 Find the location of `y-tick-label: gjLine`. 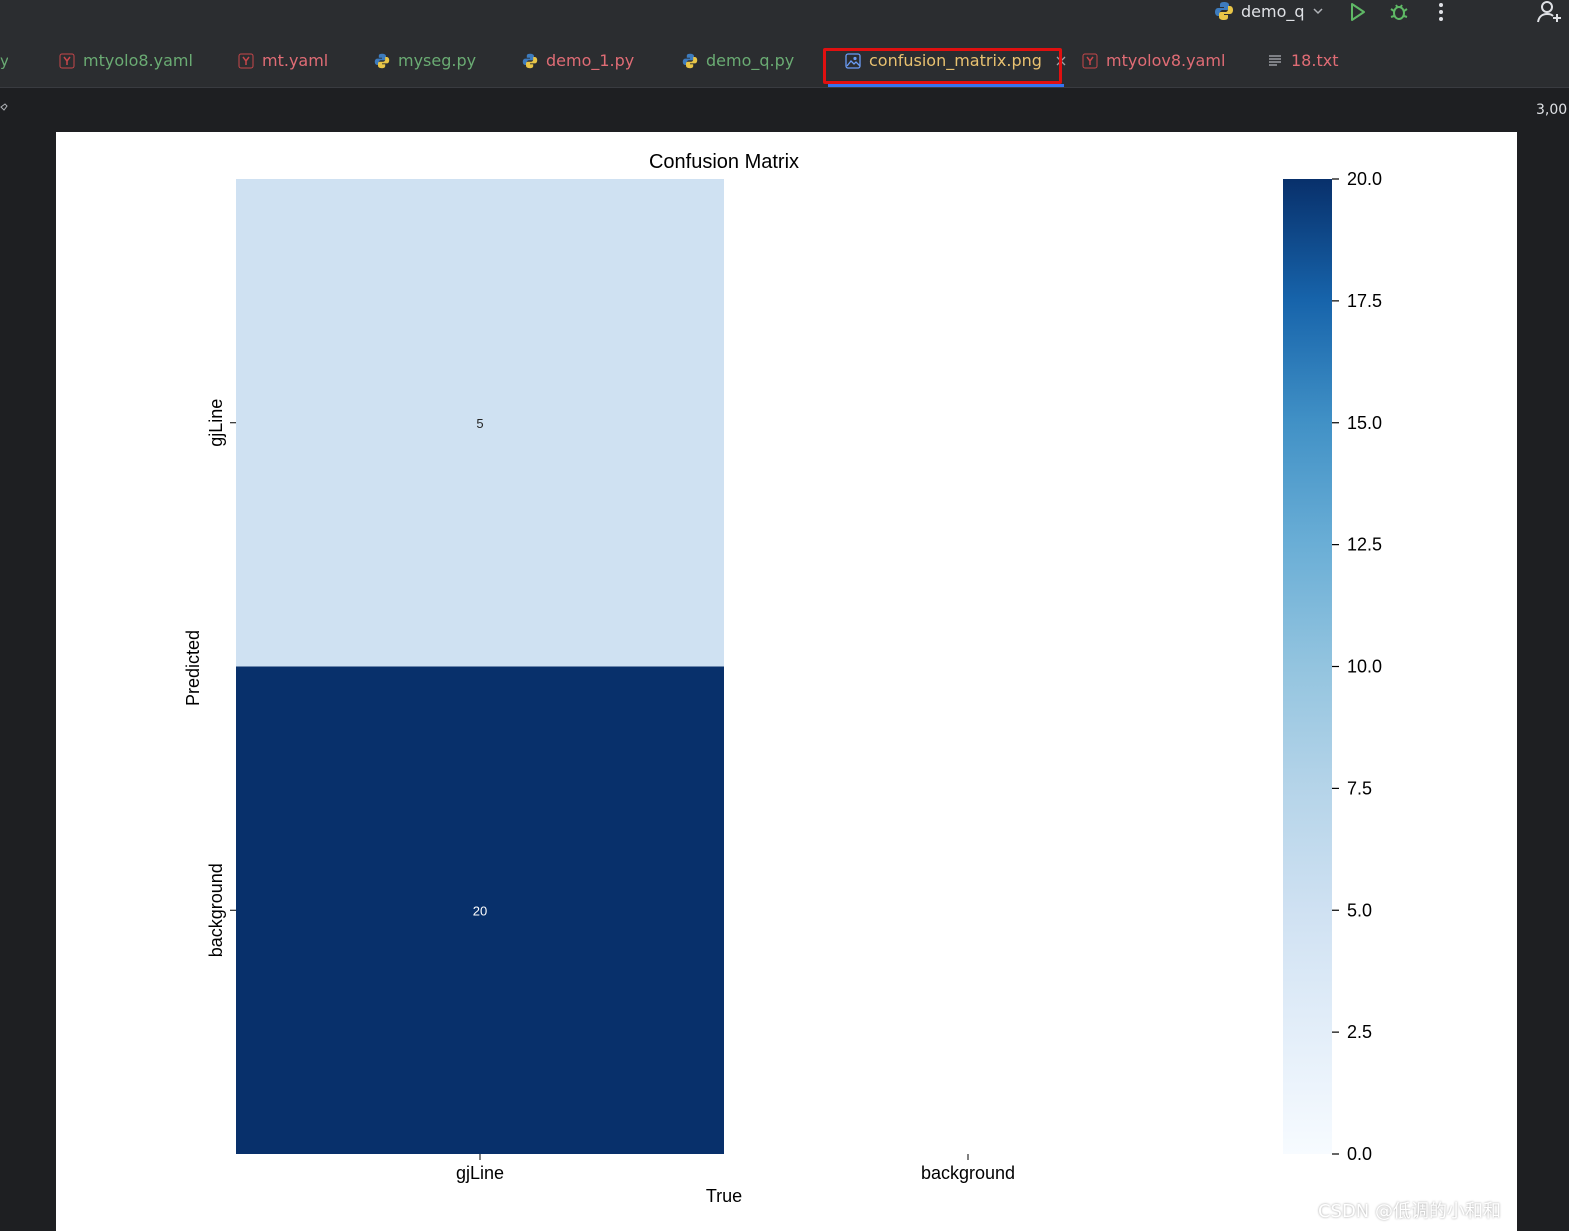

y-tick-label: gjLine is located at coordinates (216, 423).